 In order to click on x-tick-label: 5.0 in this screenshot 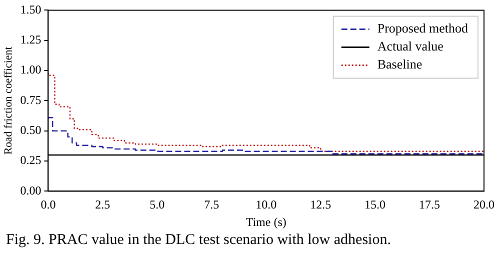, I will do `click(157, 205)`.